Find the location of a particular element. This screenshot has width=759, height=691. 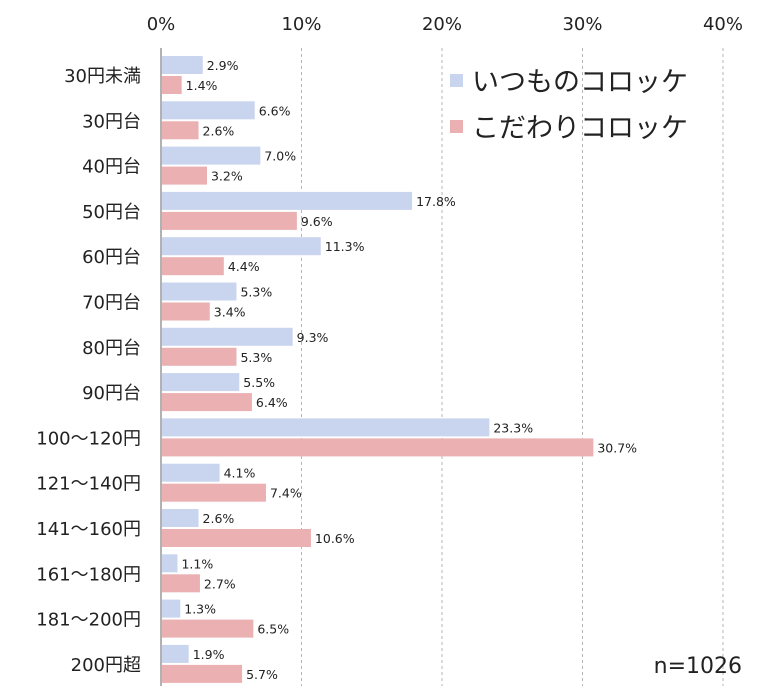

category-label: 161～180円 is located at coordinates (88, 574).